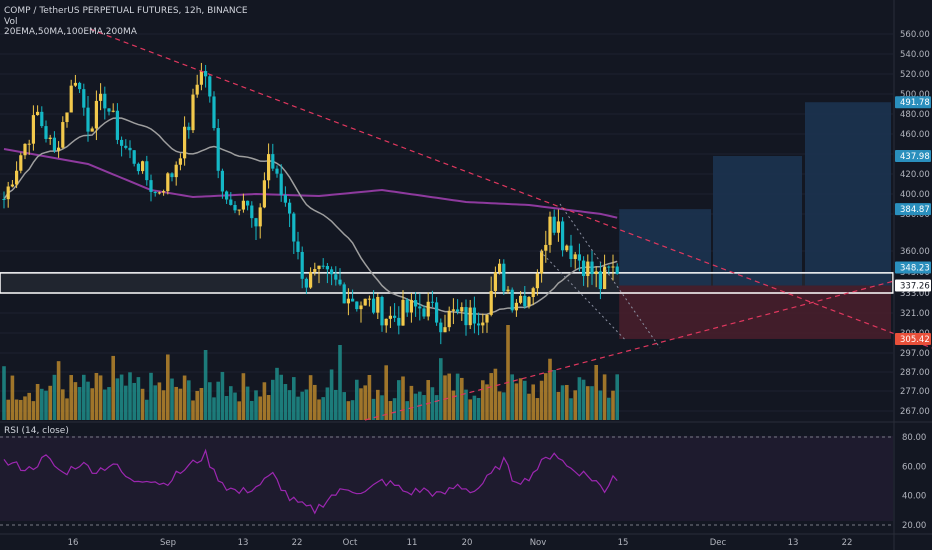  What do you see at coordinates (915, 354) in the screenshot?
I see `y-tick-label: 297.00` at bounding box center [915, 354].